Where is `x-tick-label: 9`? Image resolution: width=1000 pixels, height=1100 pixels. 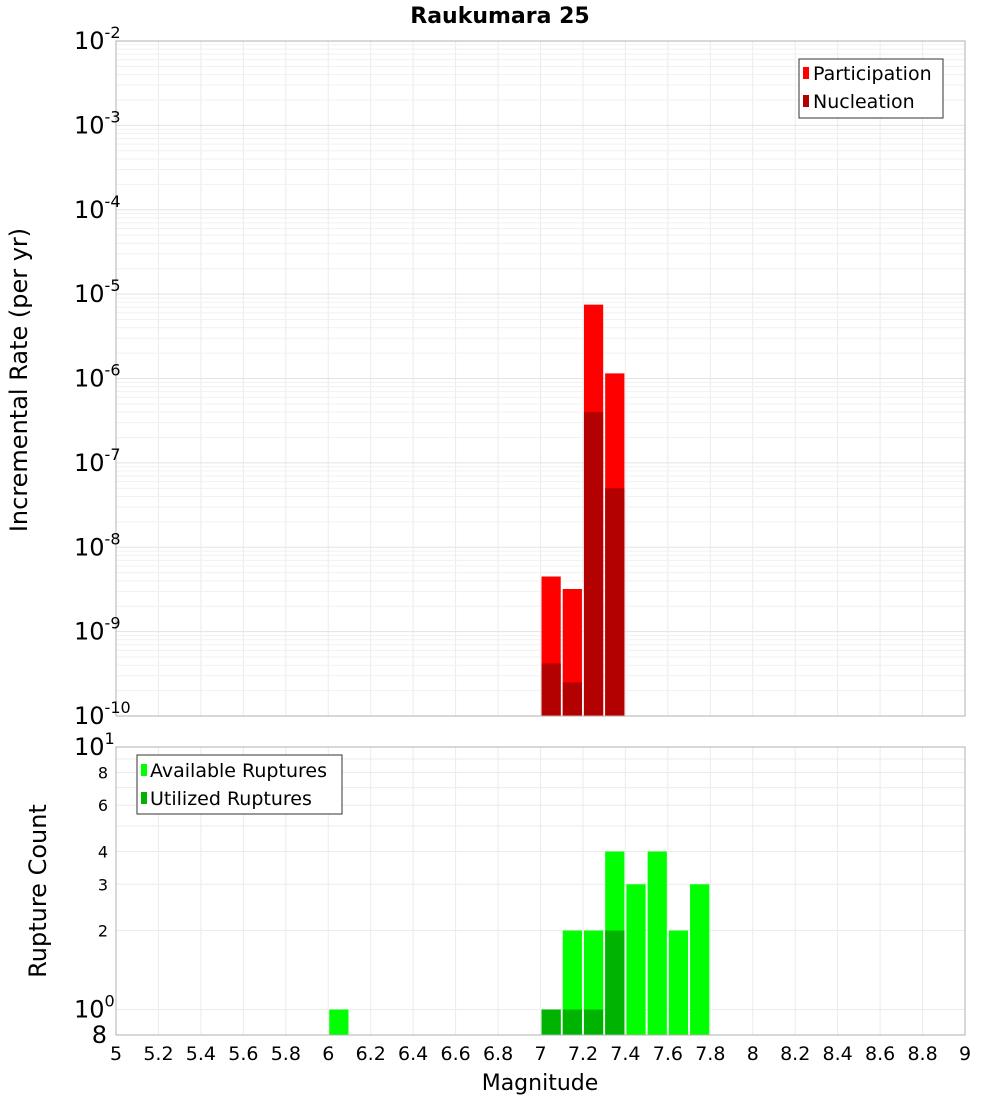
x-tick-label: 9 is located at coordinates (965, 1054).